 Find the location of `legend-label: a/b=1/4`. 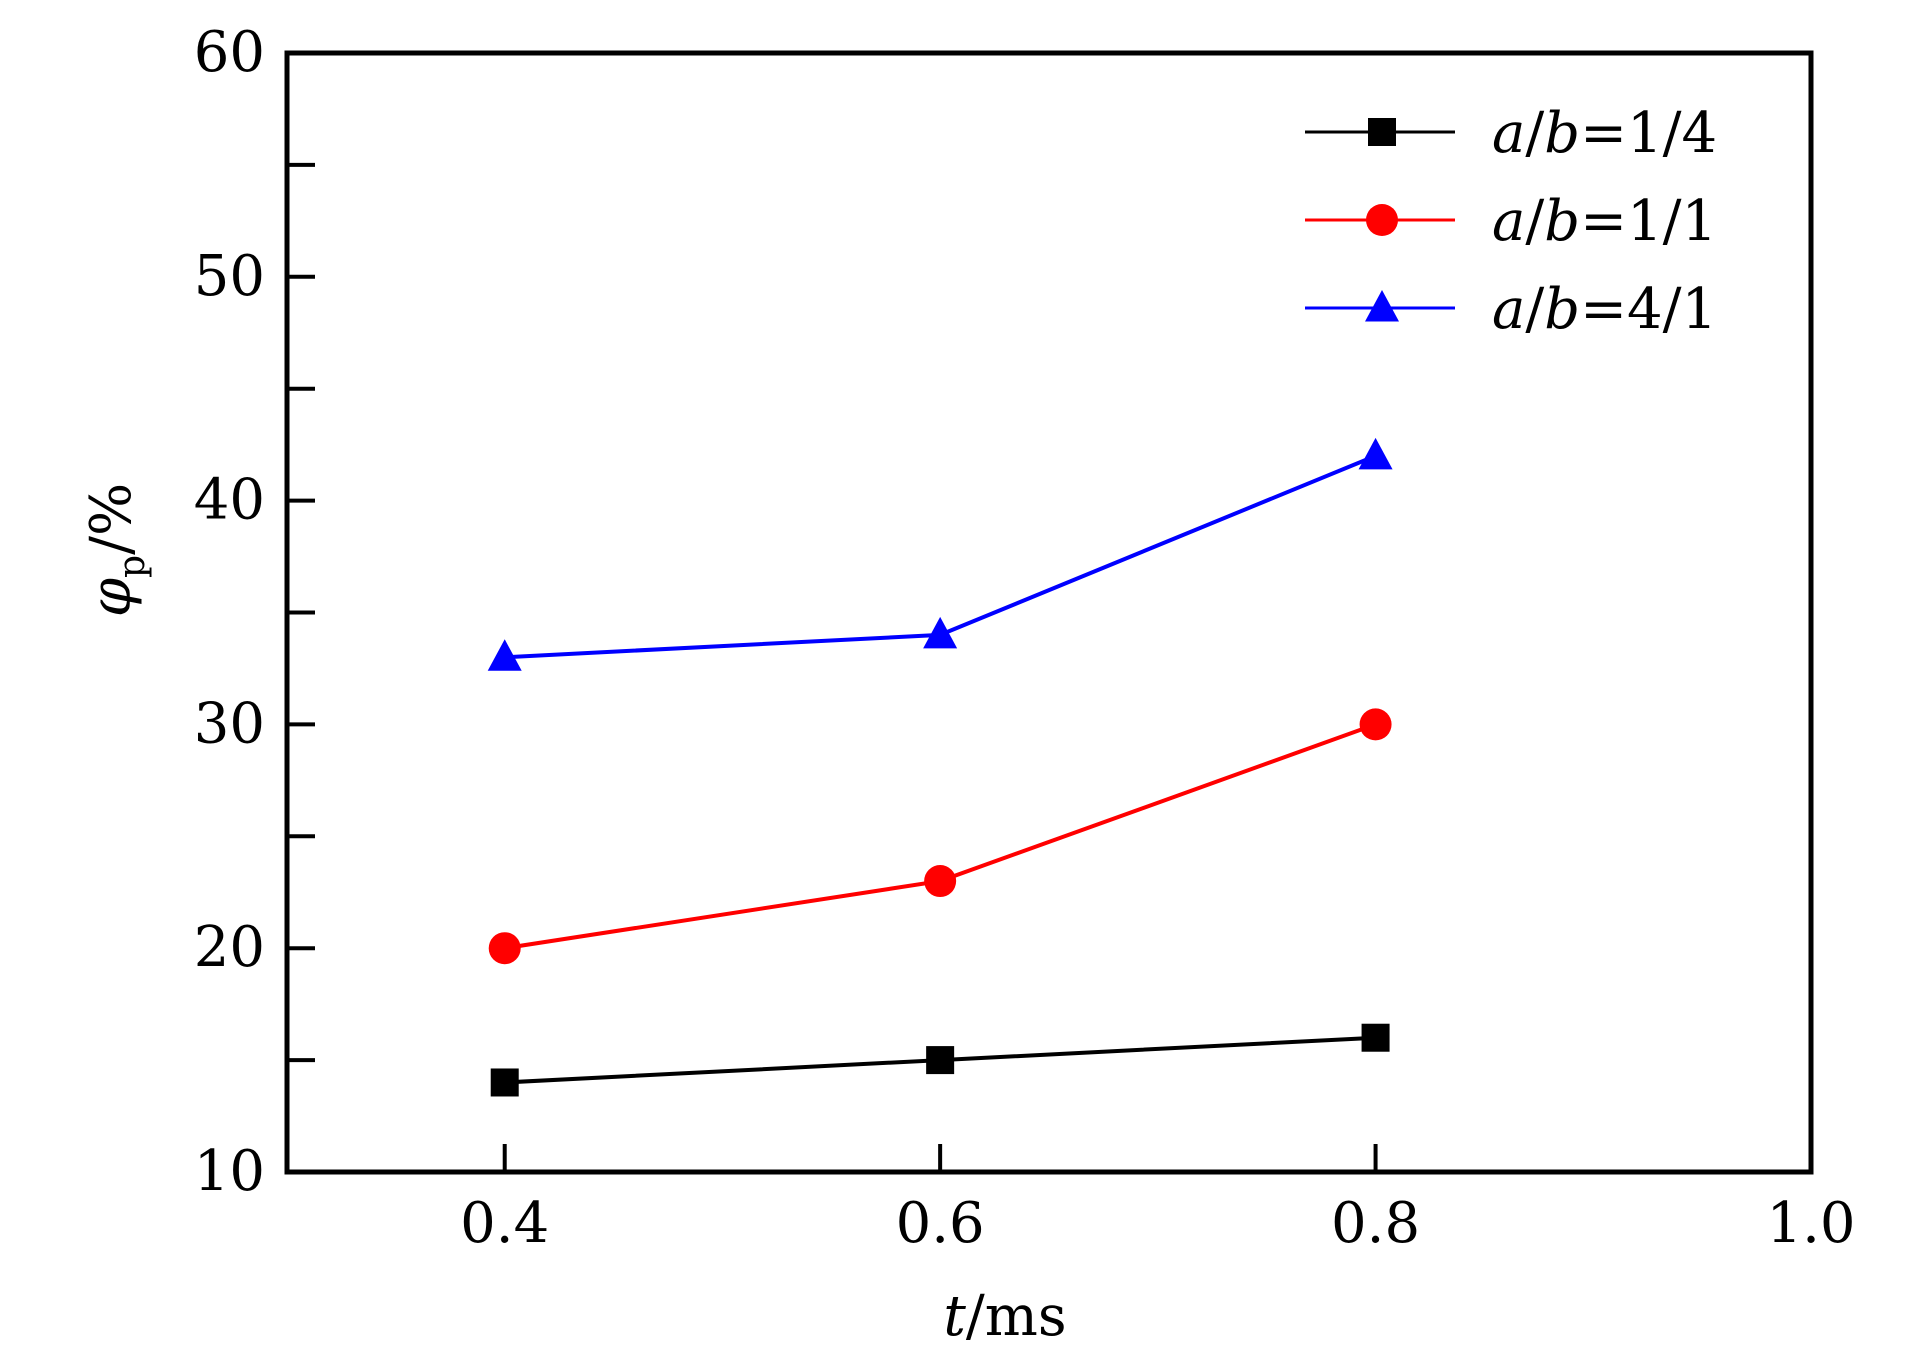

legend-label: a/b=1/4 is located at coordinates (1604, 133).